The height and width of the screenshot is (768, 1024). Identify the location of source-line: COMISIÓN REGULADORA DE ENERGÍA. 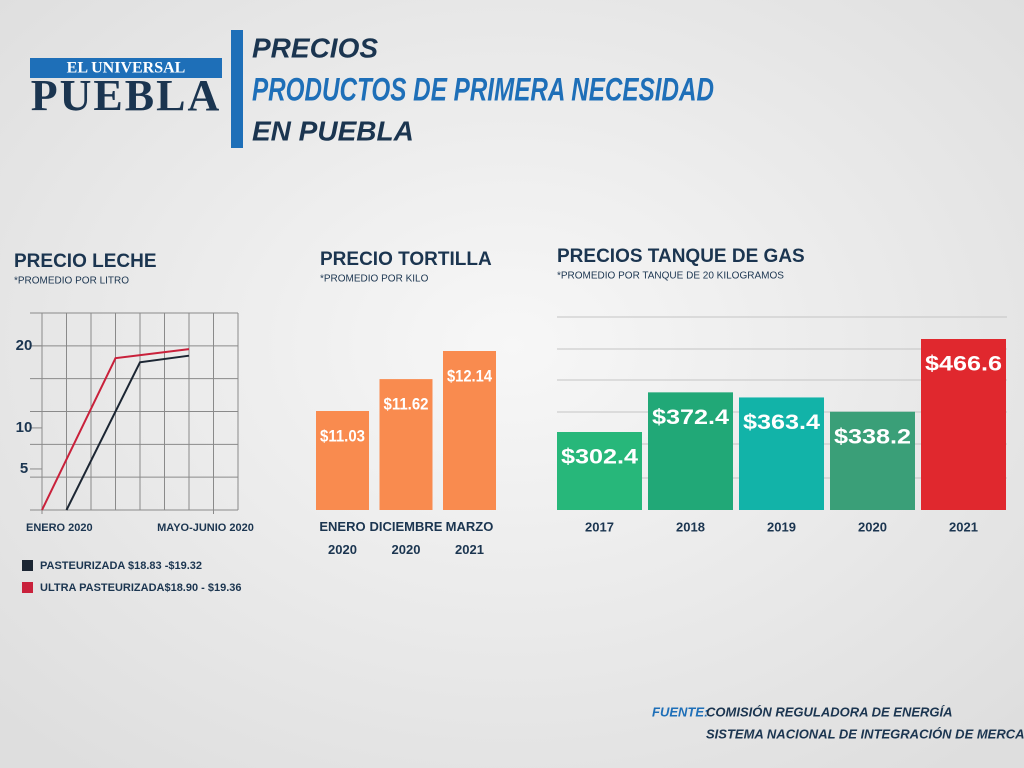
(829, 711).